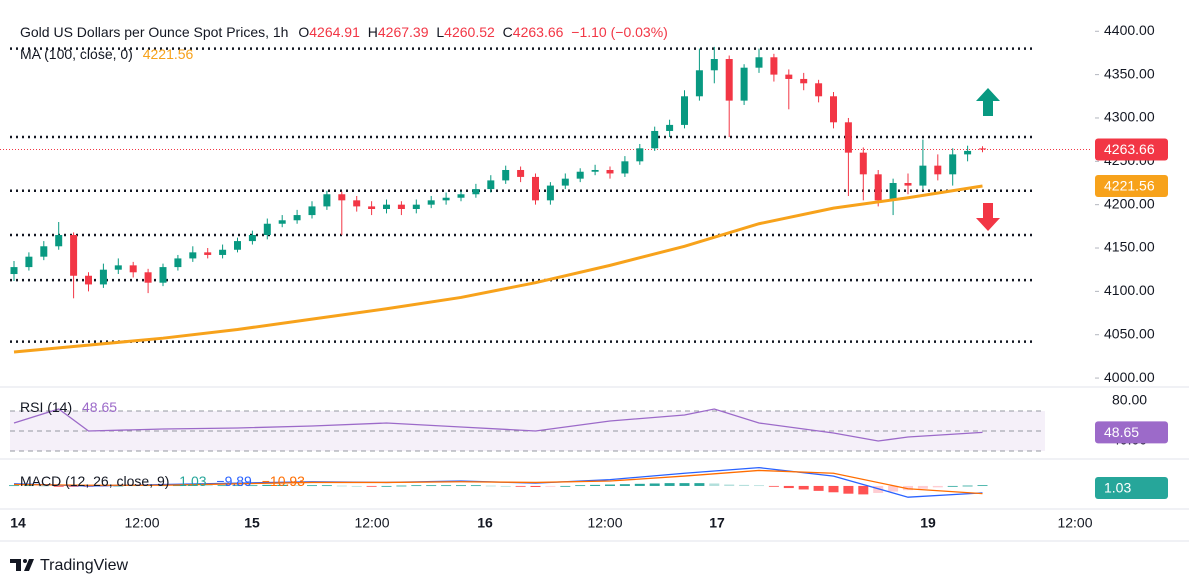 The width and height of the screenshot is (1189, 582). I want to click on ma-badge-bg, so click(1131, 185).